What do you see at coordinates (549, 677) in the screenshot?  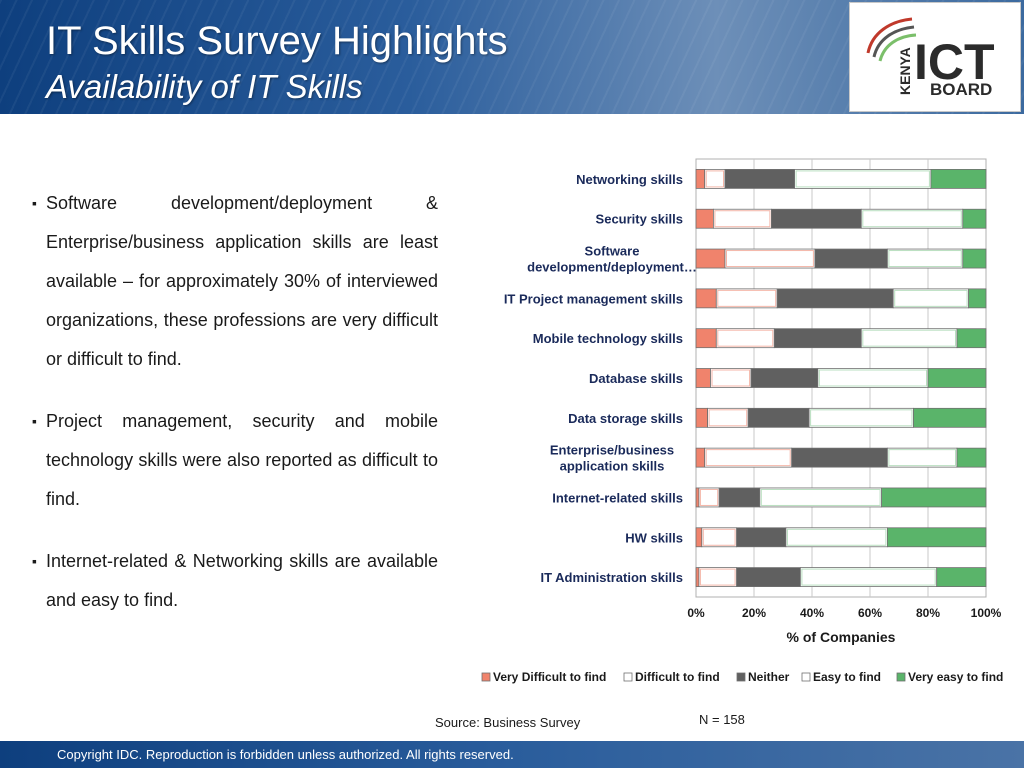 I see `legend-label: Very Difficult to find` at bounding box center [549, 677].